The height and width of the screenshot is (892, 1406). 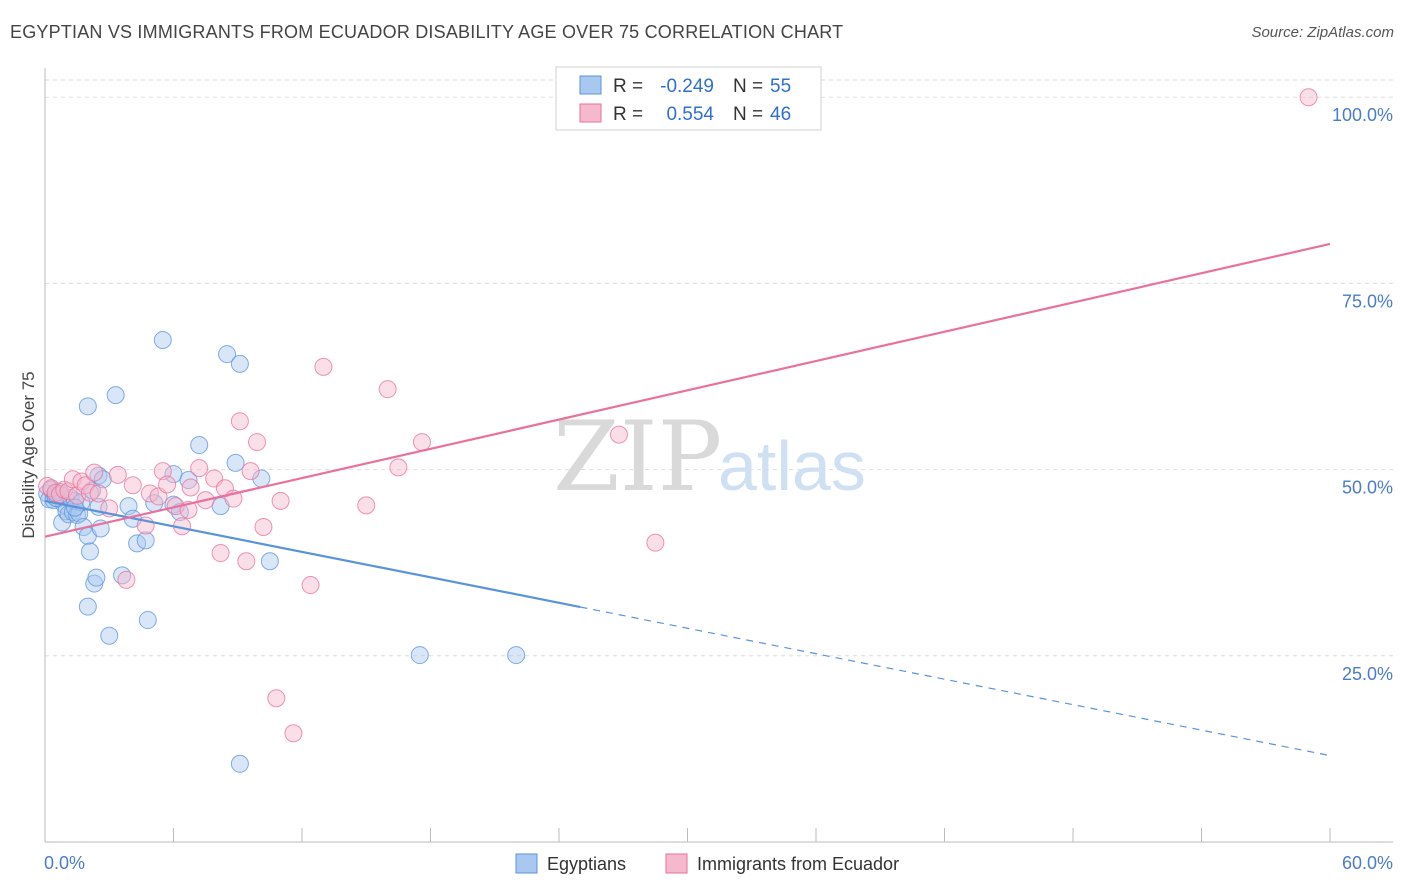 I want to click on trendline-solid, so click(x=312, y=554).